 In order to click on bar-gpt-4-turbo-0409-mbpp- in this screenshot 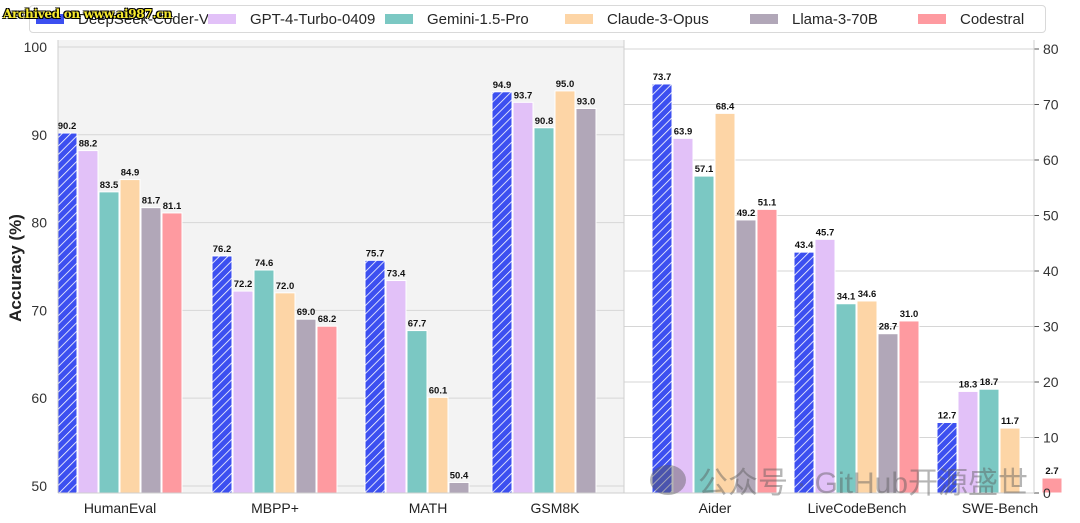, I will do `click(243, 392)`.